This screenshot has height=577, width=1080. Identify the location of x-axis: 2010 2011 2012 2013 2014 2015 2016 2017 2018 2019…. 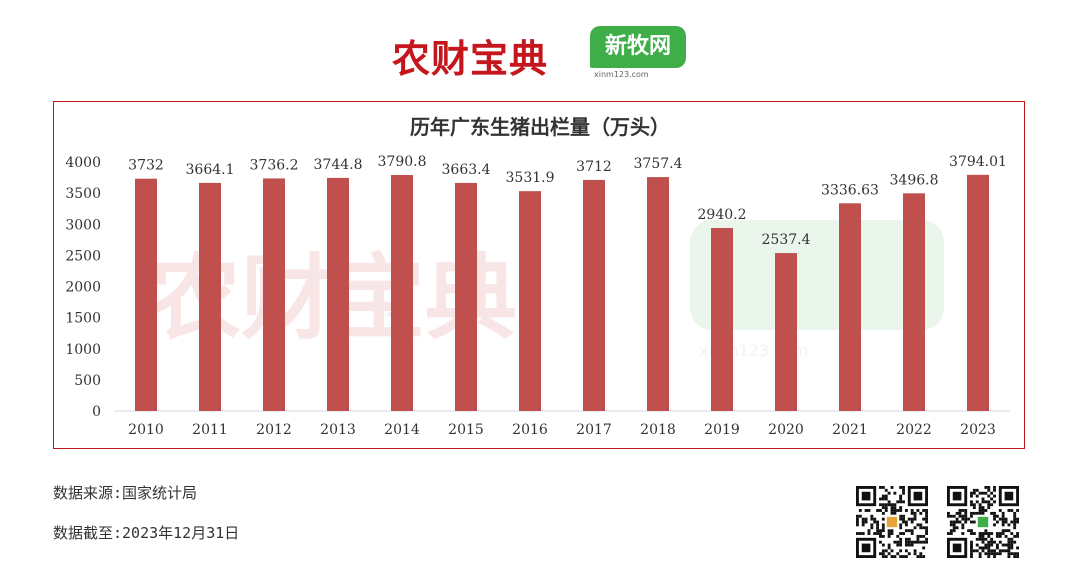
(562, 430).